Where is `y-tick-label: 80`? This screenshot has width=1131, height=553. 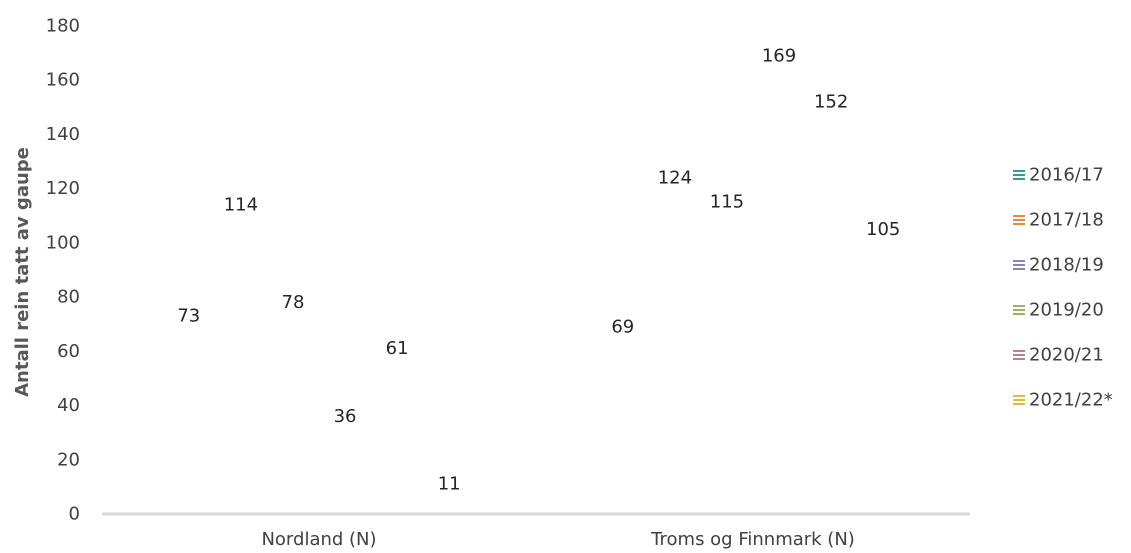
y-tick-label: 80 is located at coordinates (68, 297).